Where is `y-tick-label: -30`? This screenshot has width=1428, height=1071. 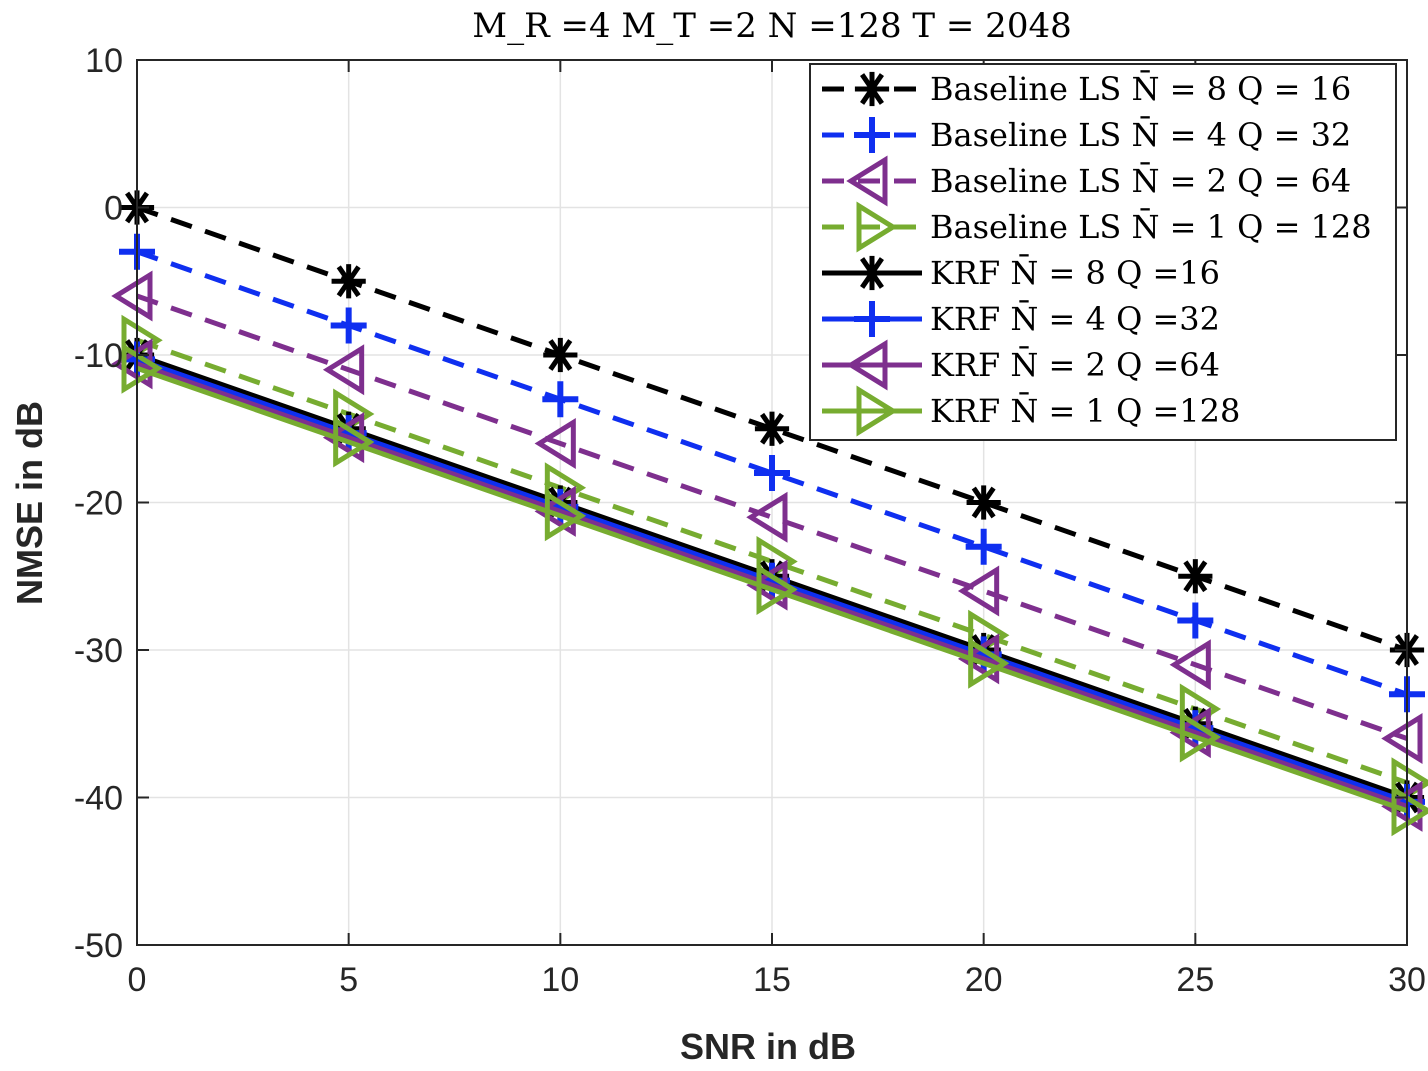
y-tick-label: -30 is located at coordinates (98, 651).